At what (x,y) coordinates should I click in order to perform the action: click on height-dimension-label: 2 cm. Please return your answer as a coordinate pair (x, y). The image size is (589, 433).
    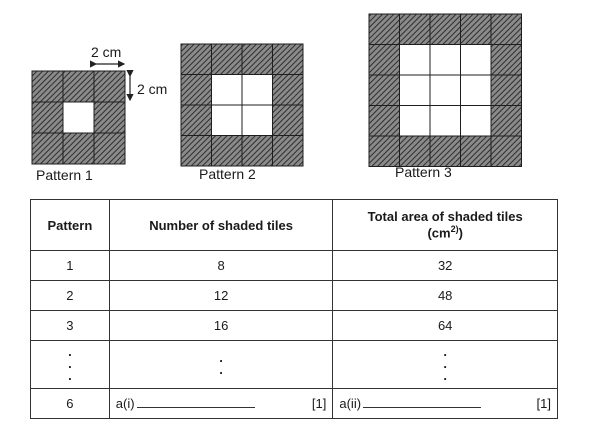
    Looking at the image, I should click on (152, 89).